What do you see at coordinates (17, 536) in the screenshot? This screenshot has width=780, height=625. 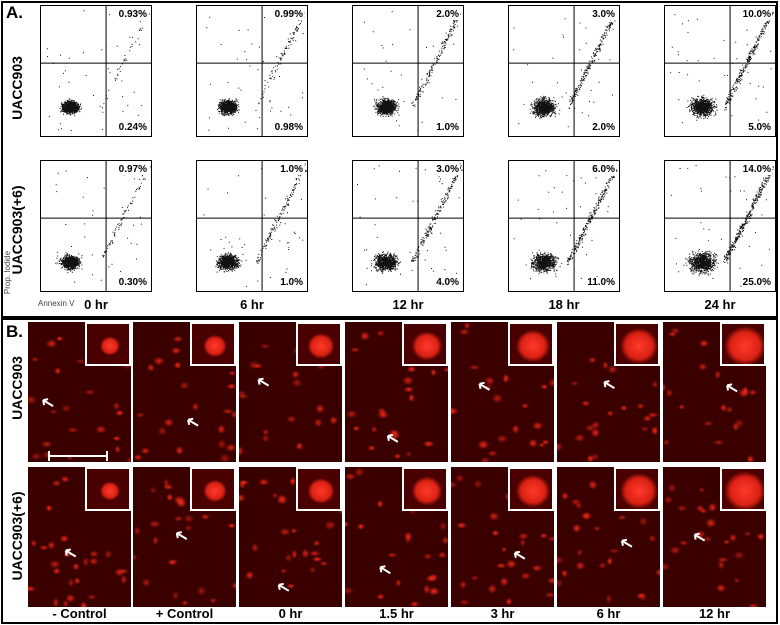 I see `panel-b-row-label-2: UACC903(+6)` at bounding box center [17, 536].